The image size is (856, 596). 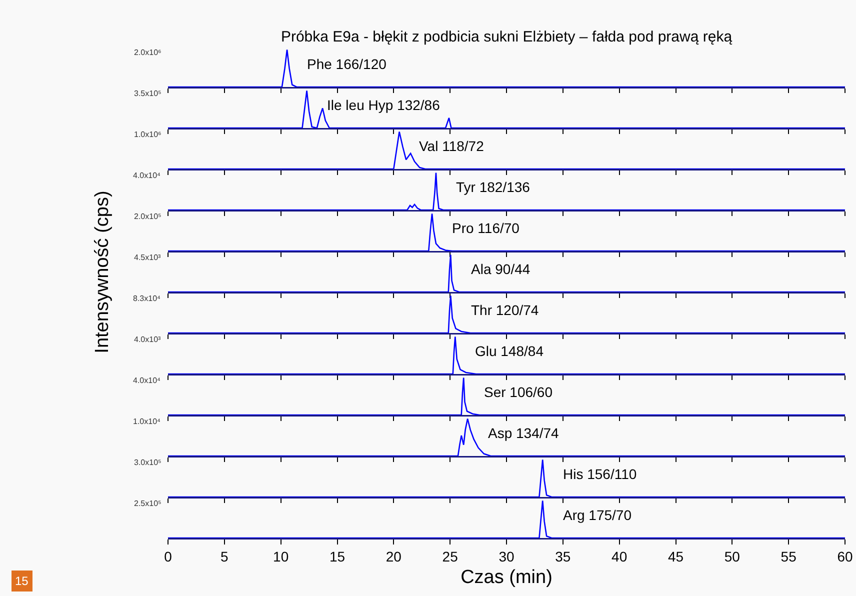 I want to click on series-label: Tyr 182/136, so click(x=493, y=187).